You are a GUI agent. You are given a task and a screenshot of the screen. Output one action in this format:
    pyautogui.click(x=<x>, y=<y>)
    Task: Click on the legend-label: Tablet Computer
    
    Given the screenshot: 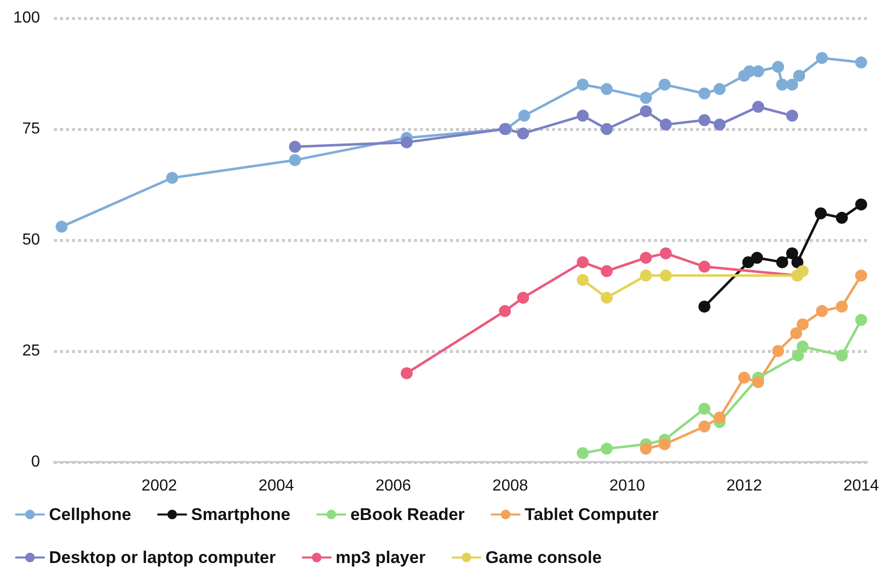 What is the action you would take?
    pyautogui.click(x=591, y=514)
    